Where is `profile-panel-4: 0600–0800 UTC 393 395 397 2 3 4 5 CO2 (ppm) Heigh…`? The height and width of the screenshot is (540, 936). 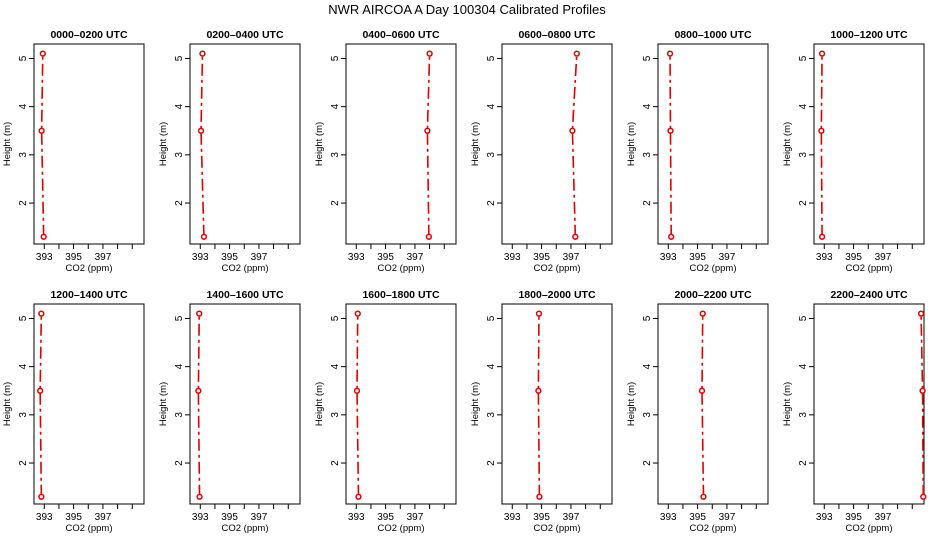
profile-panel-4: 0600–0800 UTC 393 395 397 2 3 4 5 CO2 (ppm) Heigh… is located at coordinates (541, 151).